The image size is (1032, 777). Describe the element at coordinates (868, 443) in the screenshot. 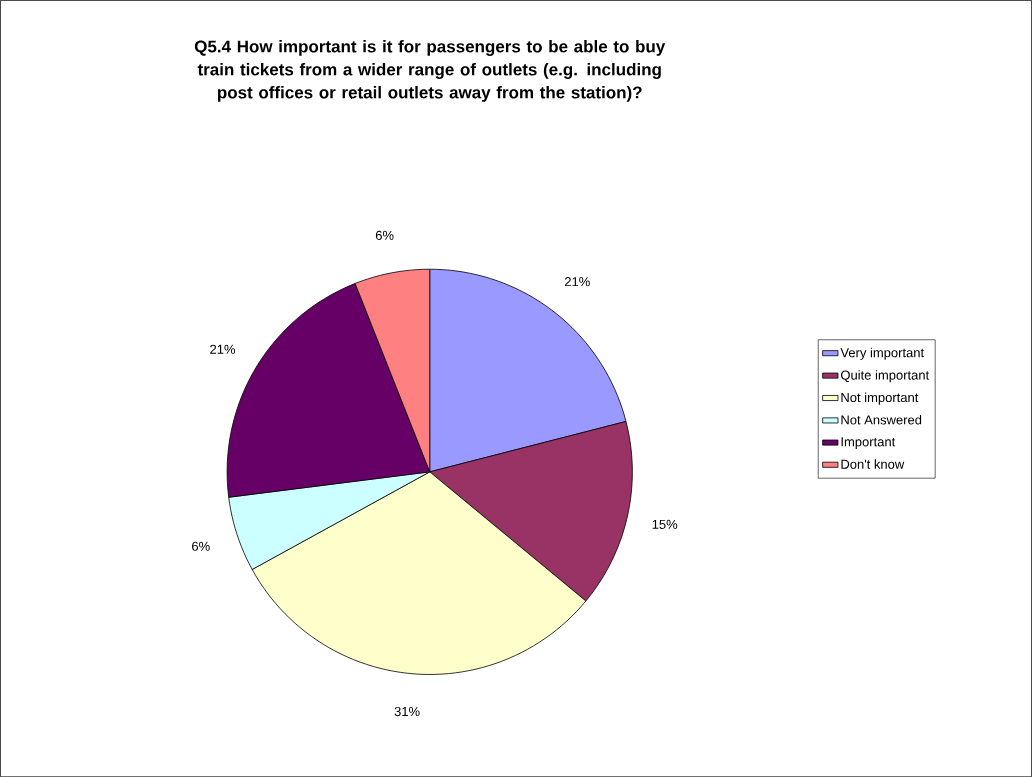

I see `legend-label: Important` at that location.